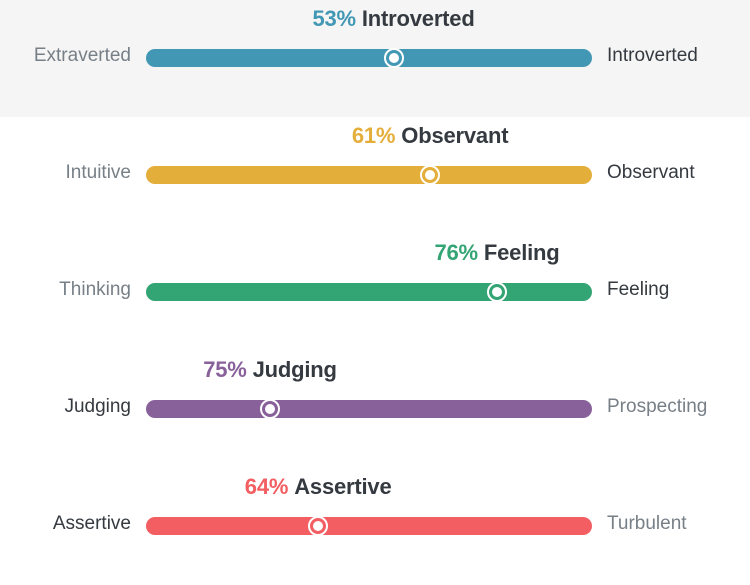  I want to click on right-pole-label: Feeling, so click(638, 289).